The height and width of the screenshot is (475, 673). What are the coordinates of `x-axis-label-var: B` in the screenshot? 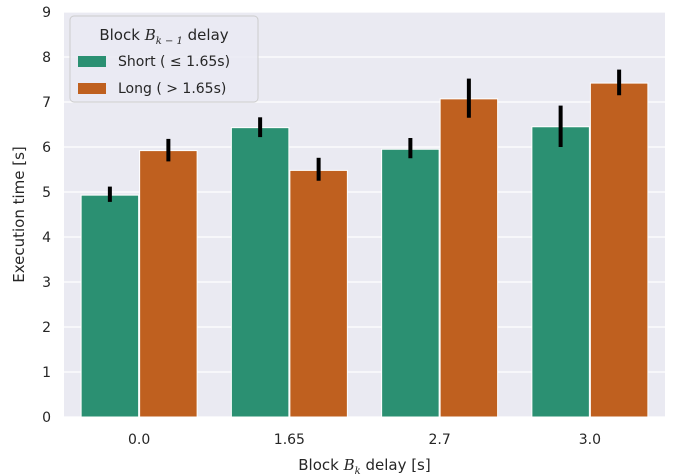 It's located at (349, 465).